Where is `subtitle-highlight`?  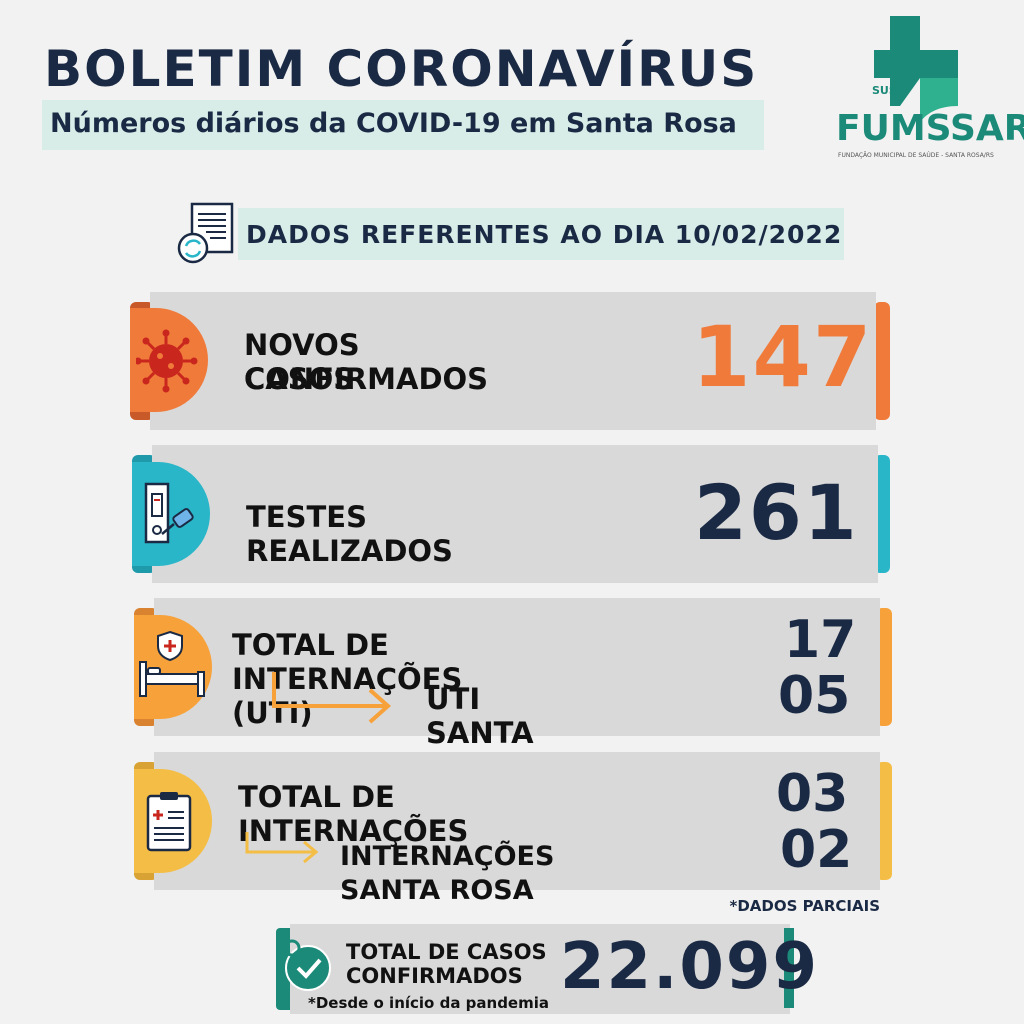
subtitle-highlight is located at coordinates (403, 125).